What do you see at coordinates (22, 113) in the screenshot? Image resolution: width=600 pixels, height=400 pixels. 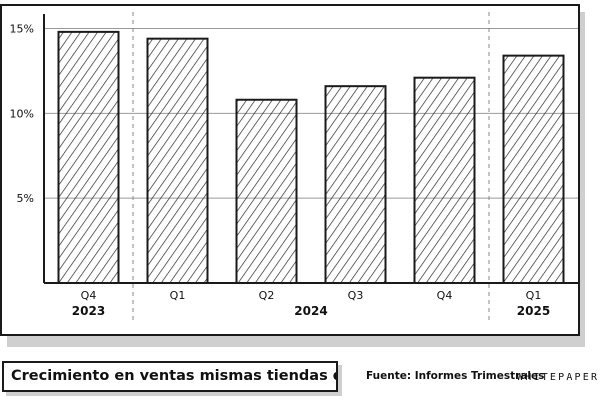 I see `y-tick-label: 10%` at bounding box center [22, 113].